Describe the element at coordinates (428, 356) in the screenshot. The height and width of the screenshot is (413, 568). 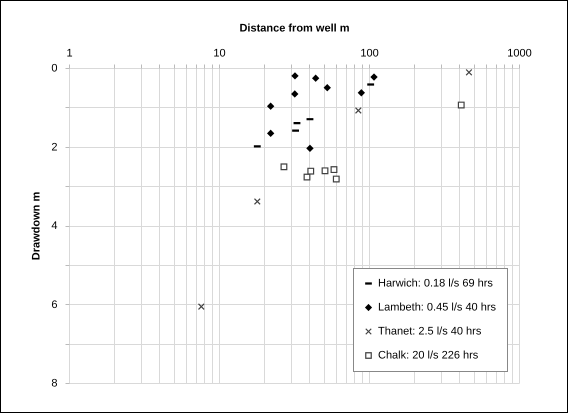
I see `legend-label: Chalk: 20 l/s 226 hrs` at that location.